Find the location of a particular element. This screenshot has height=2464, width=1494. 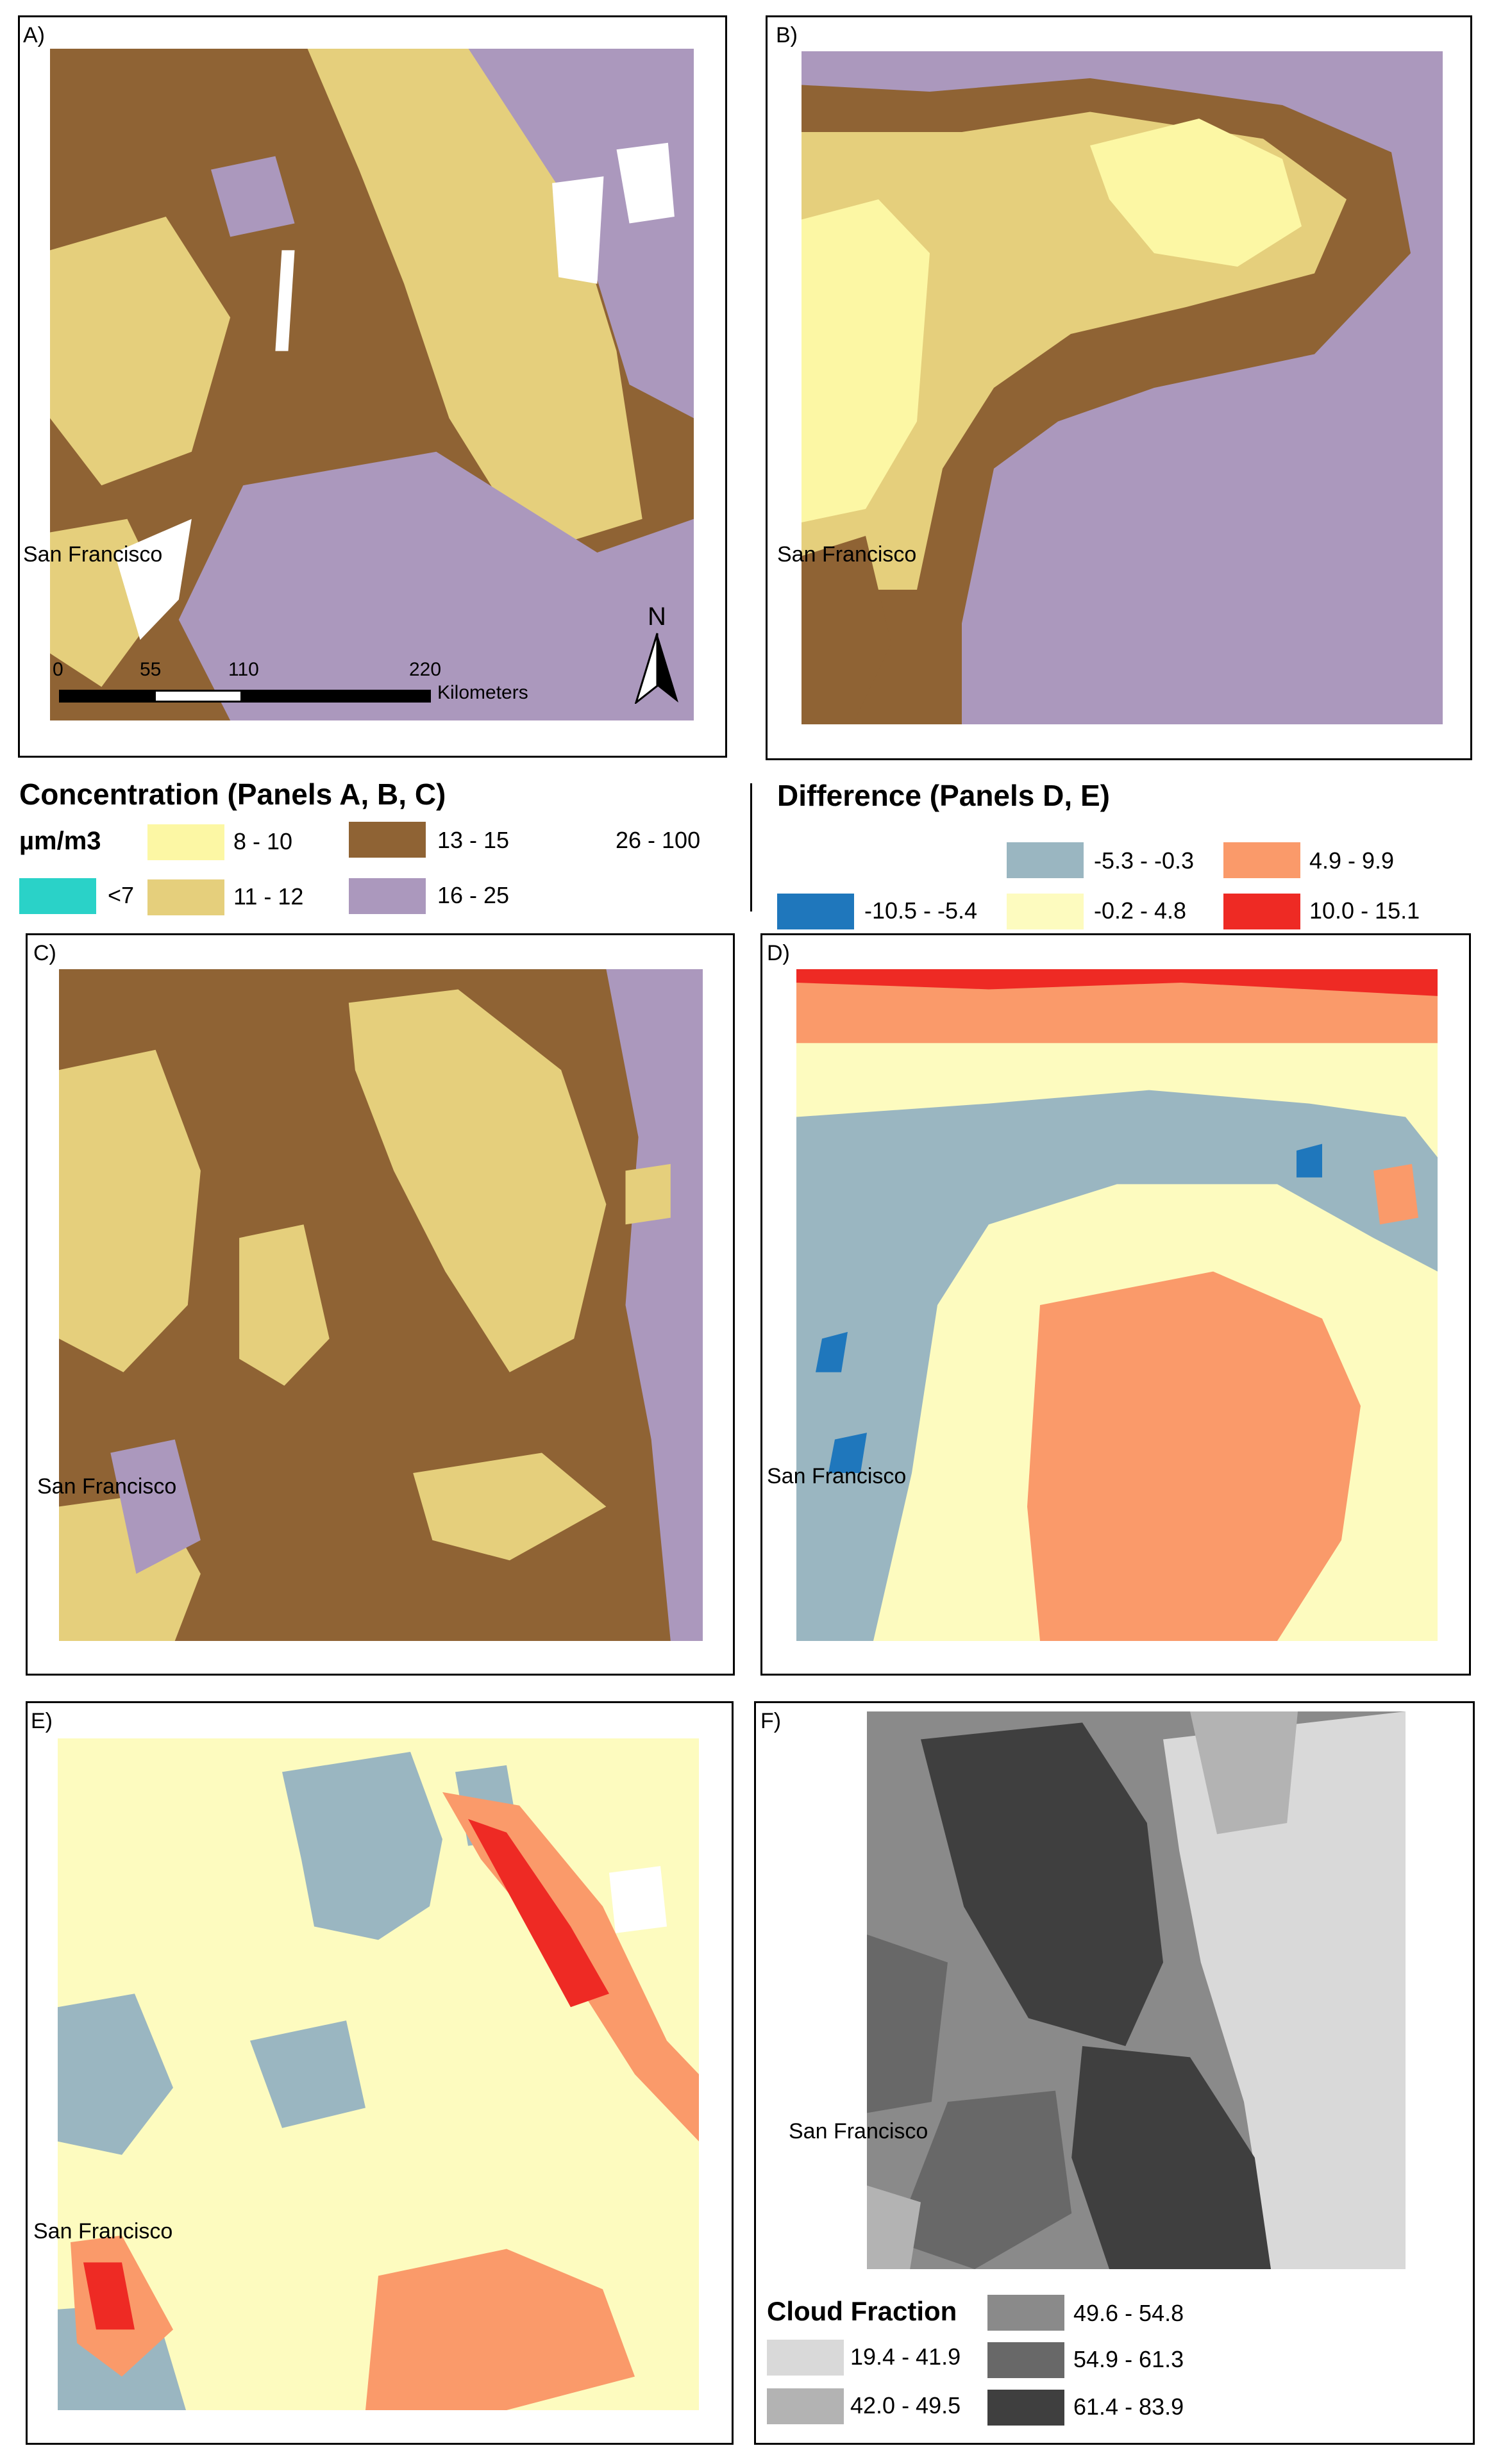

cloud-legend-title: Cloud Fraction is located at coordinates (862, 2311).